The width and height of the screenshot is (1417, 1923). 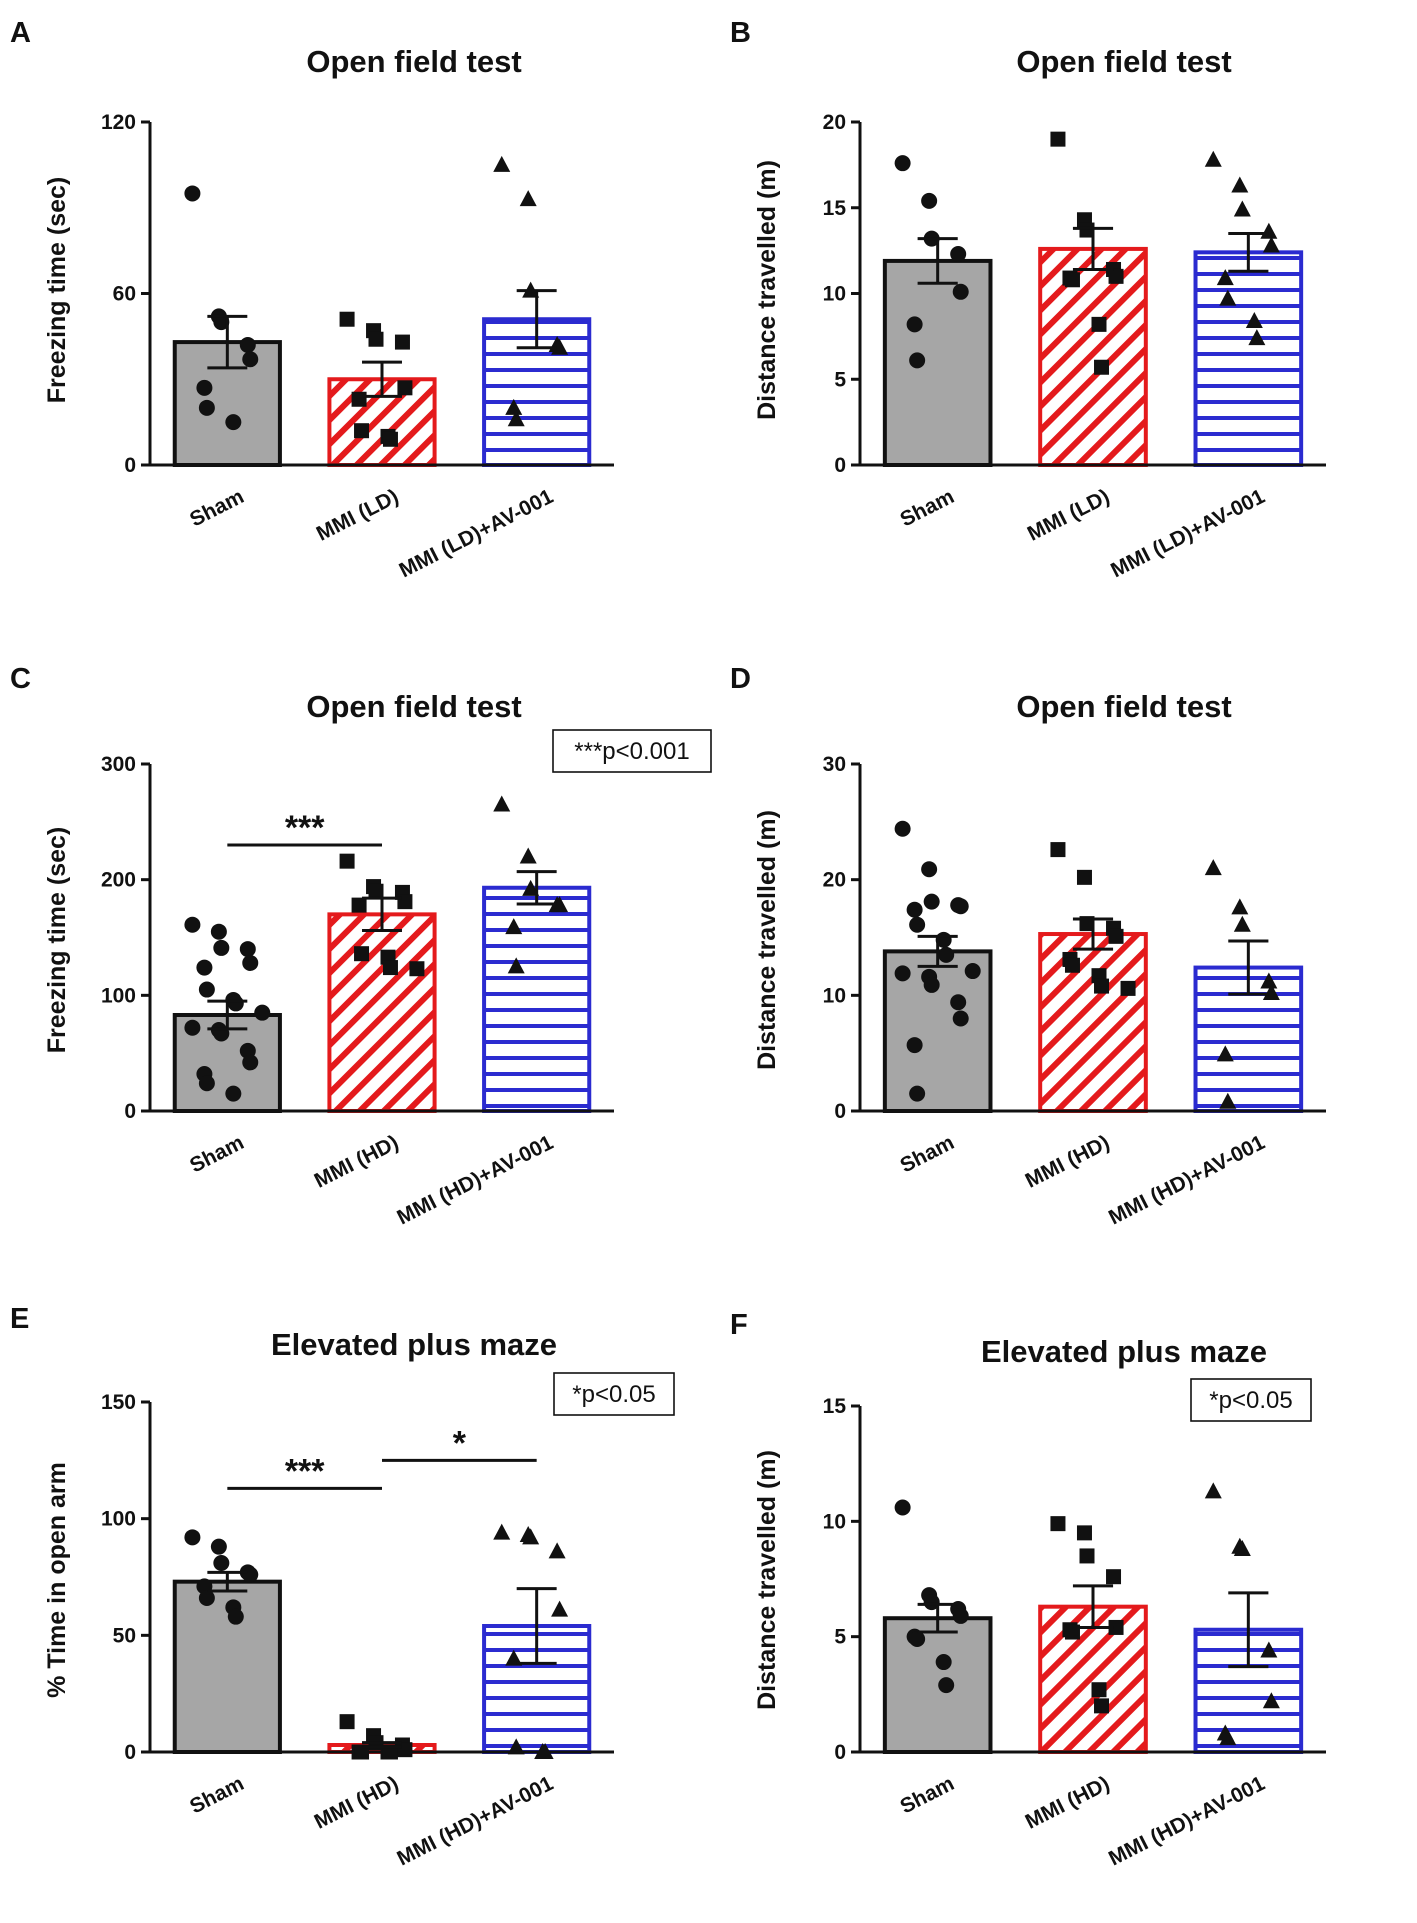 I want to click on x-category-label: MMI (LD)+AV-001, so click(x=1188, y=534).